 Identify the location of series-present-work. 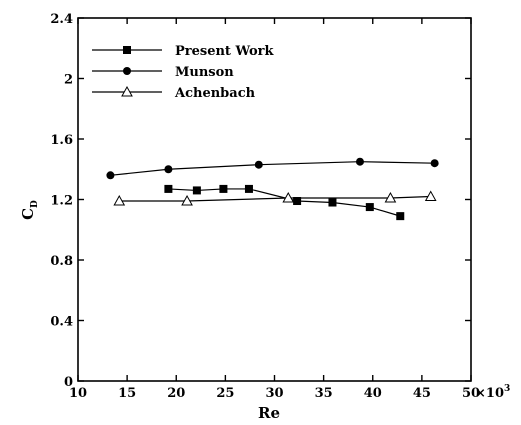
(284, 202).